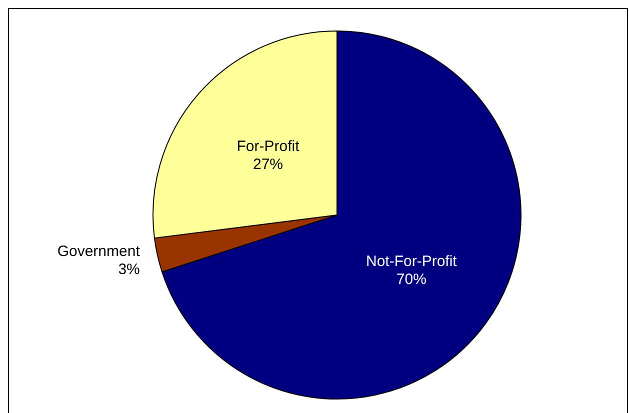  What do you see at coordinates (268, 147) in the screenshot?
I see `slice-label: For-Profit` at bounding box center [268, 147].